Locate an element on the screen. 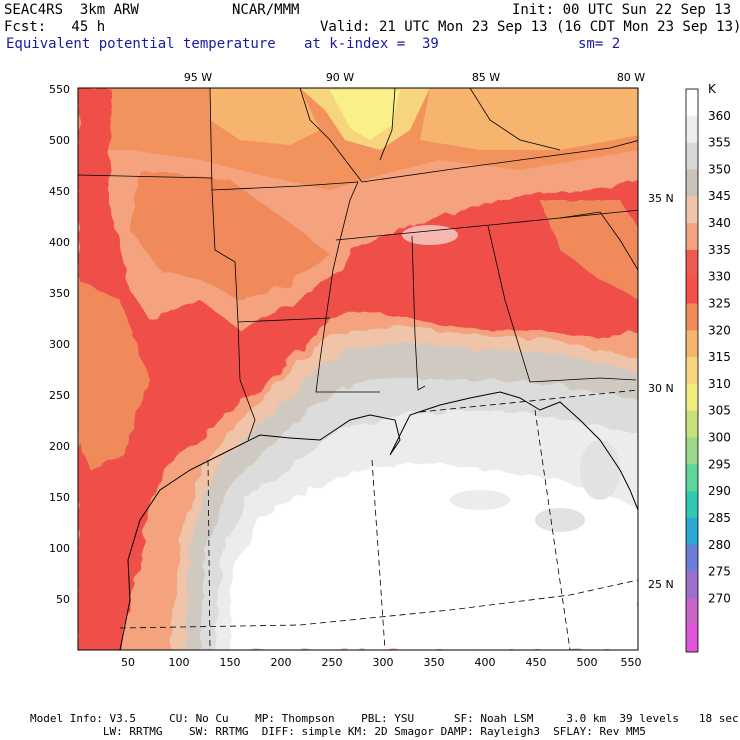 This screenshot has width=740, height=740. colorbar-label: 340 is located at coordinates (719, 223).